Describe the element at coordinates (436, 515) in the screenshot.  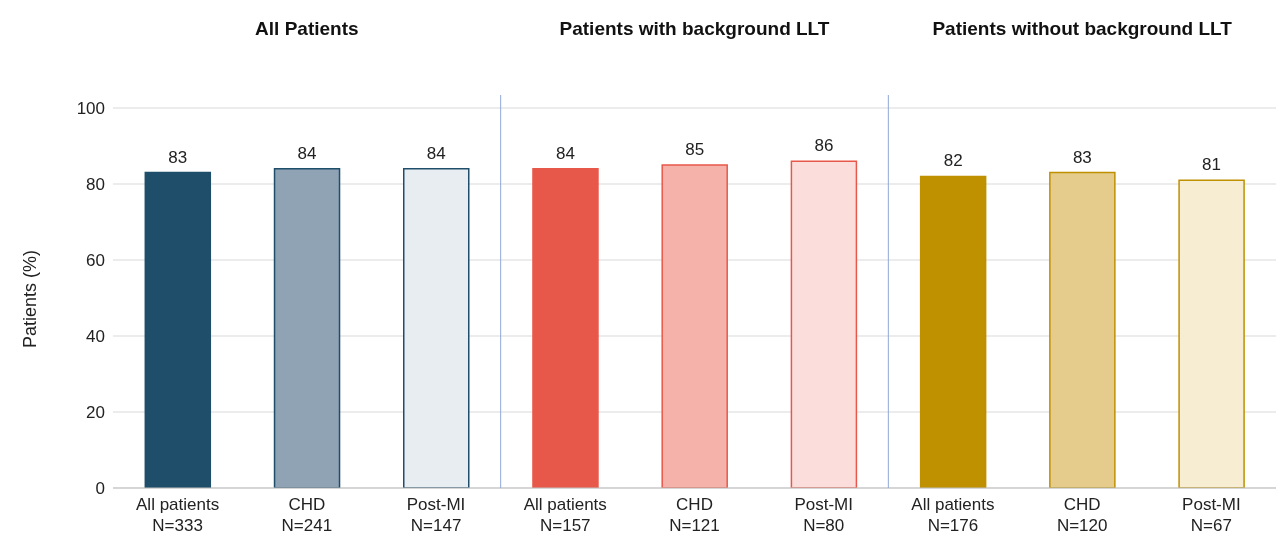
I see `x-tick-label: Post-MI N=147` at that location.